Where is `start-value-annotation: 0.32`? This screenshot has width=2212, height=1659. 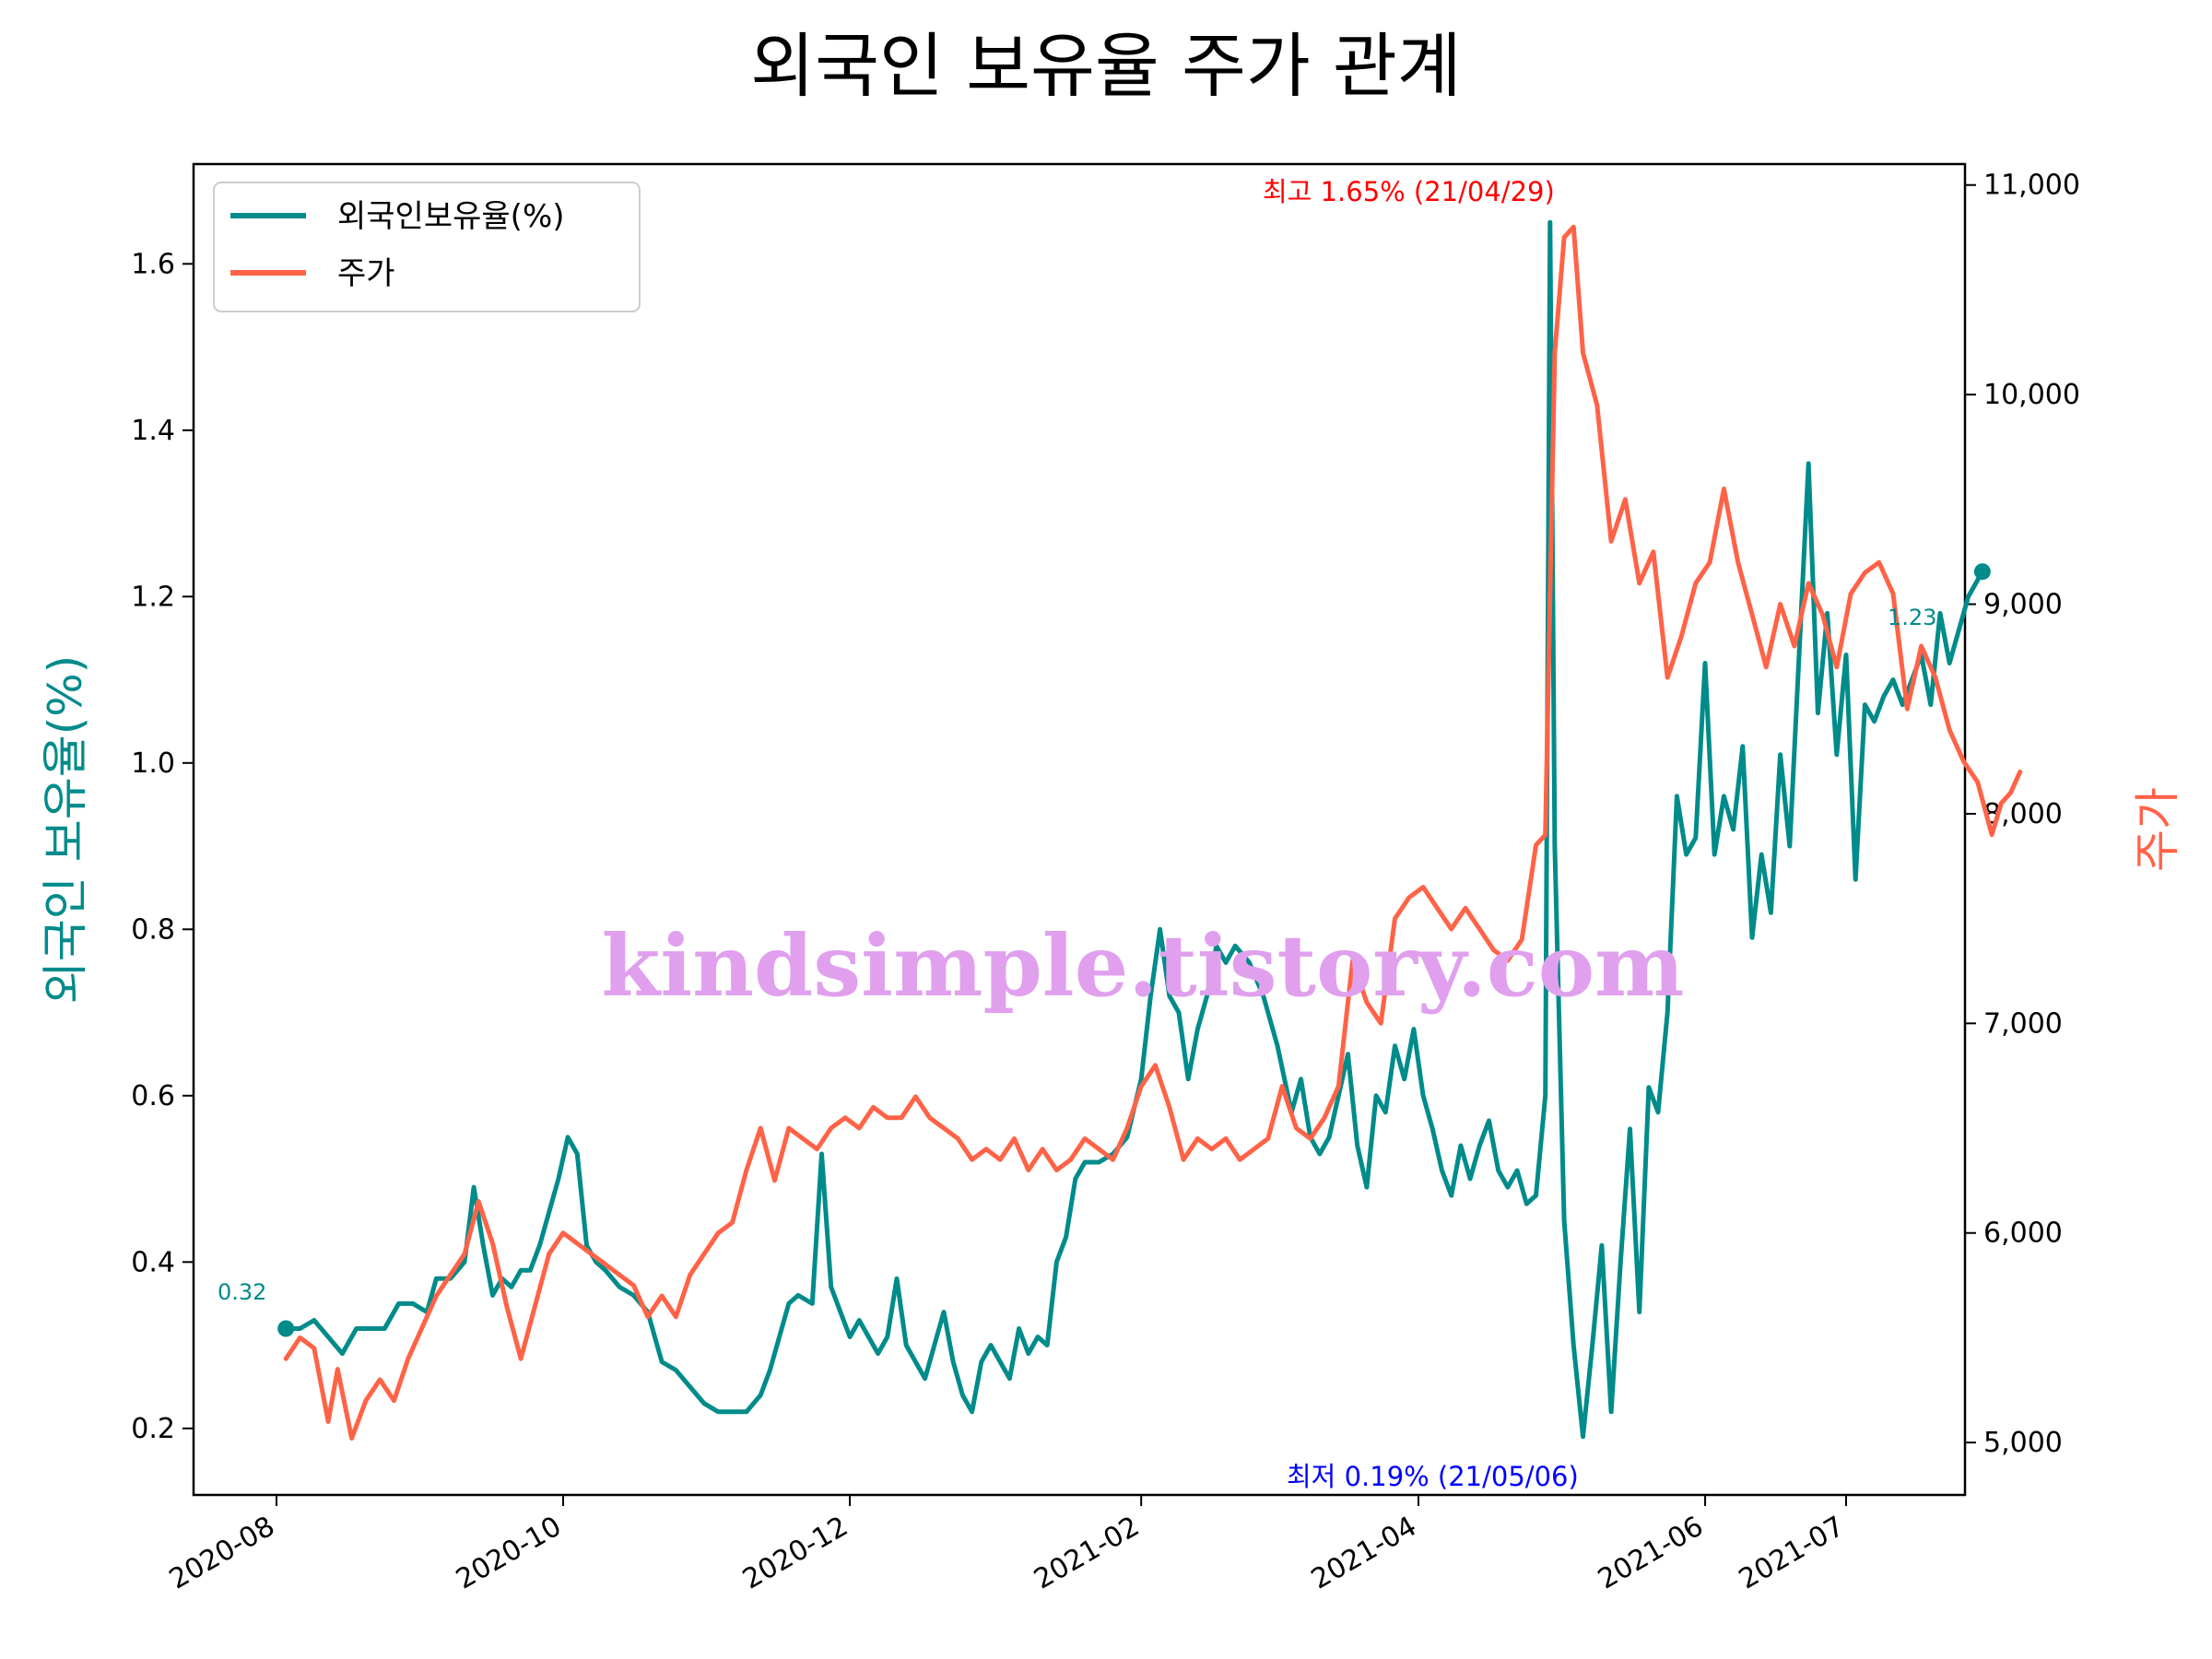 start-value-annotation: 0.32 is located at coordinates (242, 1292).